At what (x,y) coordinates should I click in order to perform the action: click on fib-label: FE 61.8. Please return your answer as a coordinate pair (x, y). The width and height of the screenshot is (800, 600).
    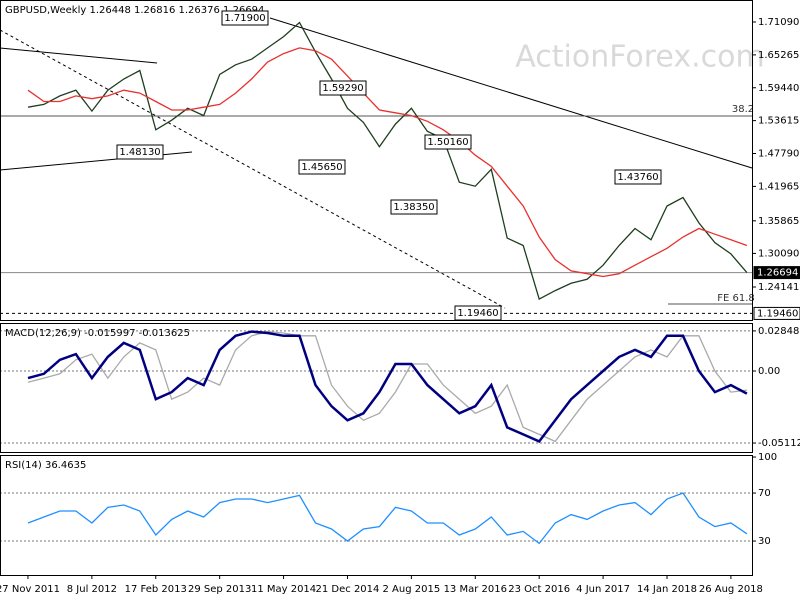
    Looking at the image, I should click on (736, 298).